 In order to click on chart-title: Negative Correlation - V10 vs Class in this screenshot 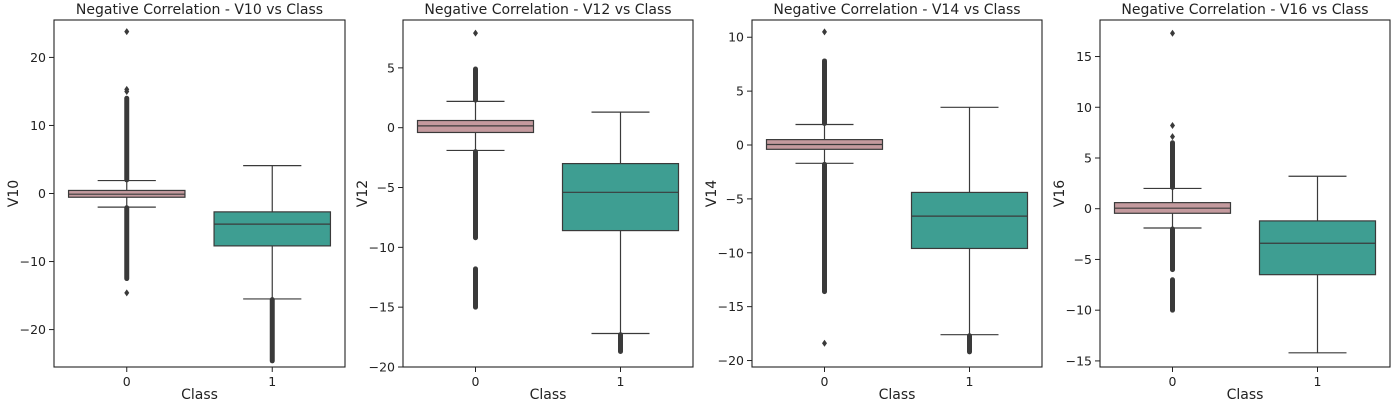, I will do `click(199, 10)`.